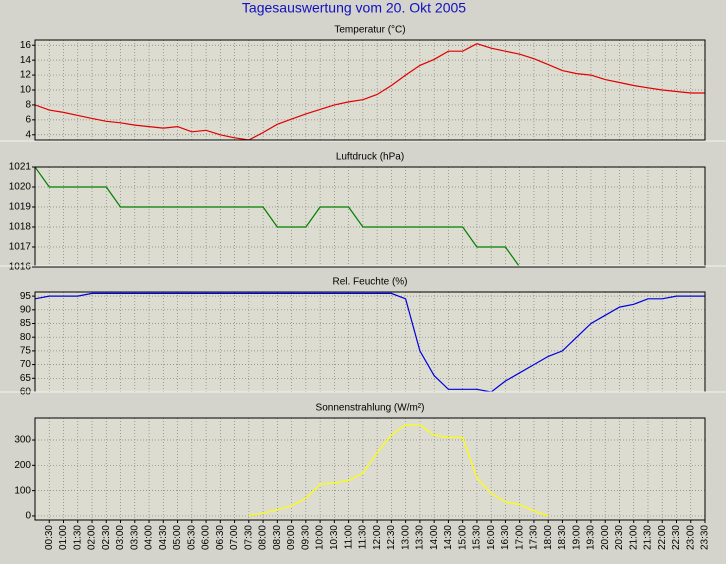 Image resolution: width=726 pixels, height=564 pixels. Describe the element at coordinates (305, 537) in the screenshot. I see `x-tick-label: 09:30` at that location.